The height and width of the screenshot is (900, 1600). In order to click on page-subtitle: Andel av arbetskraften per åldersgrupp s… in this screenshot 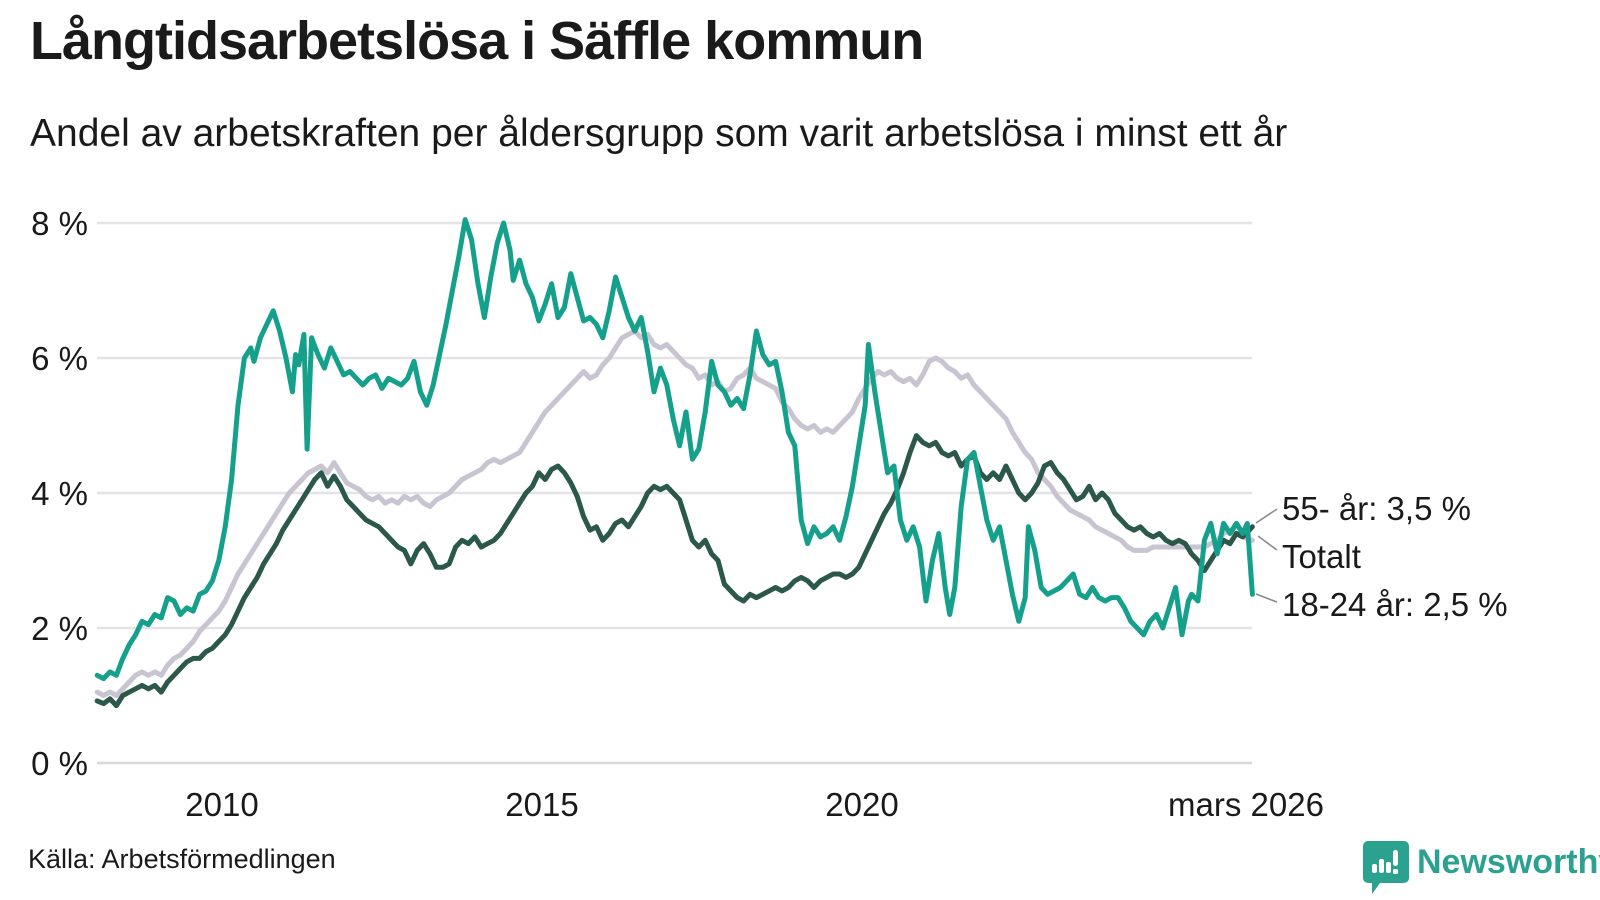, I will do `click(659, 133)`.